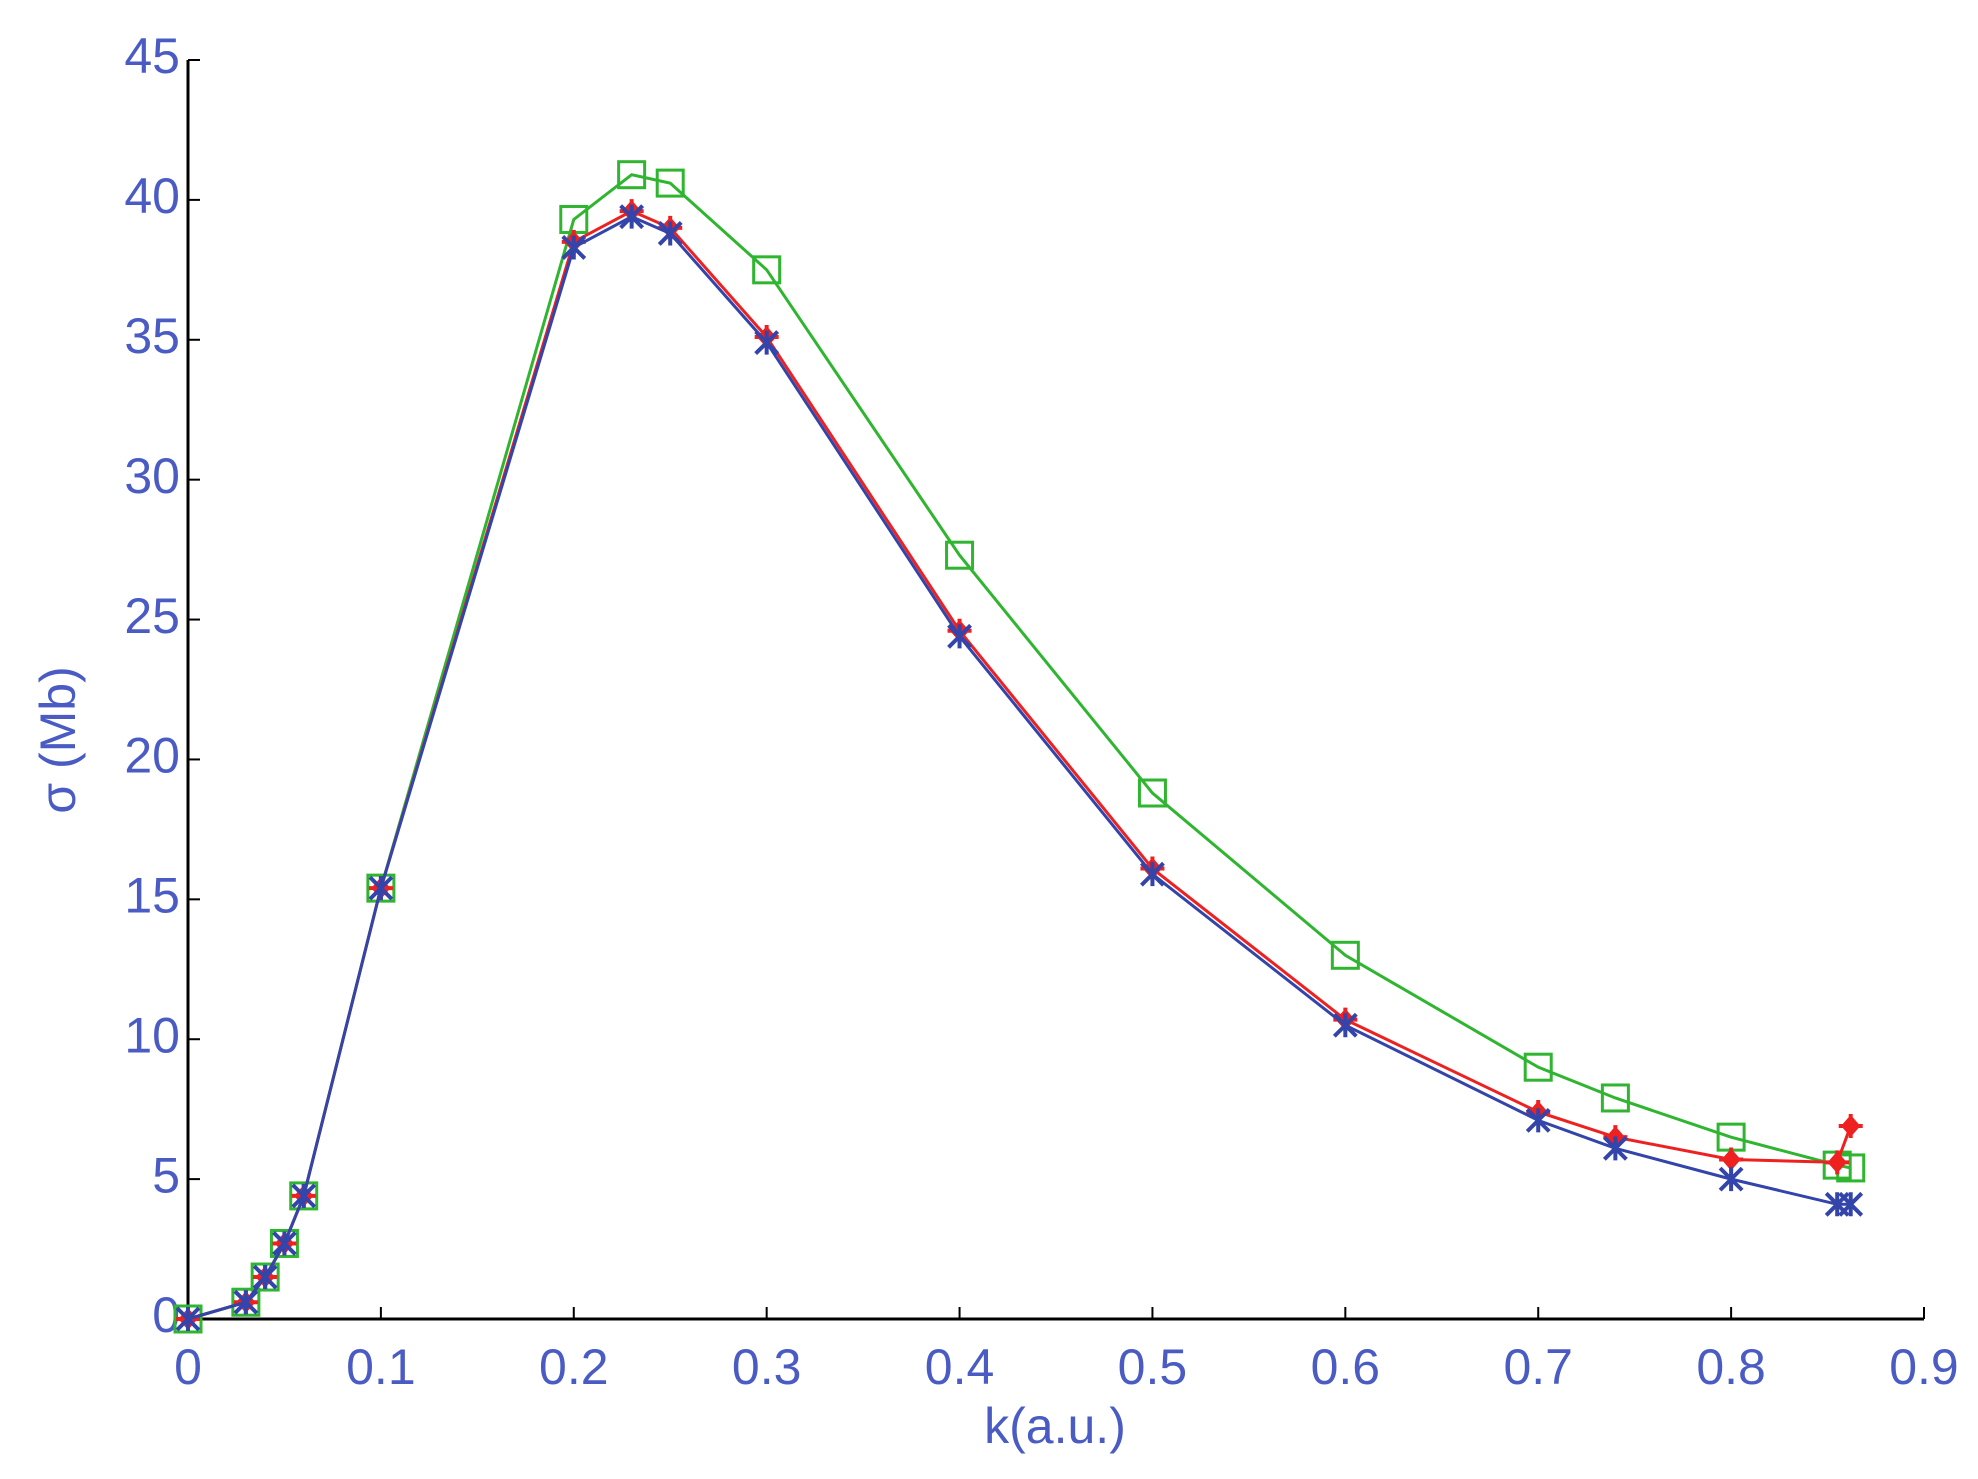 This screenshot has width=1978, height=1479. I want to click on y-tick-label: 30, so click(152, 476).